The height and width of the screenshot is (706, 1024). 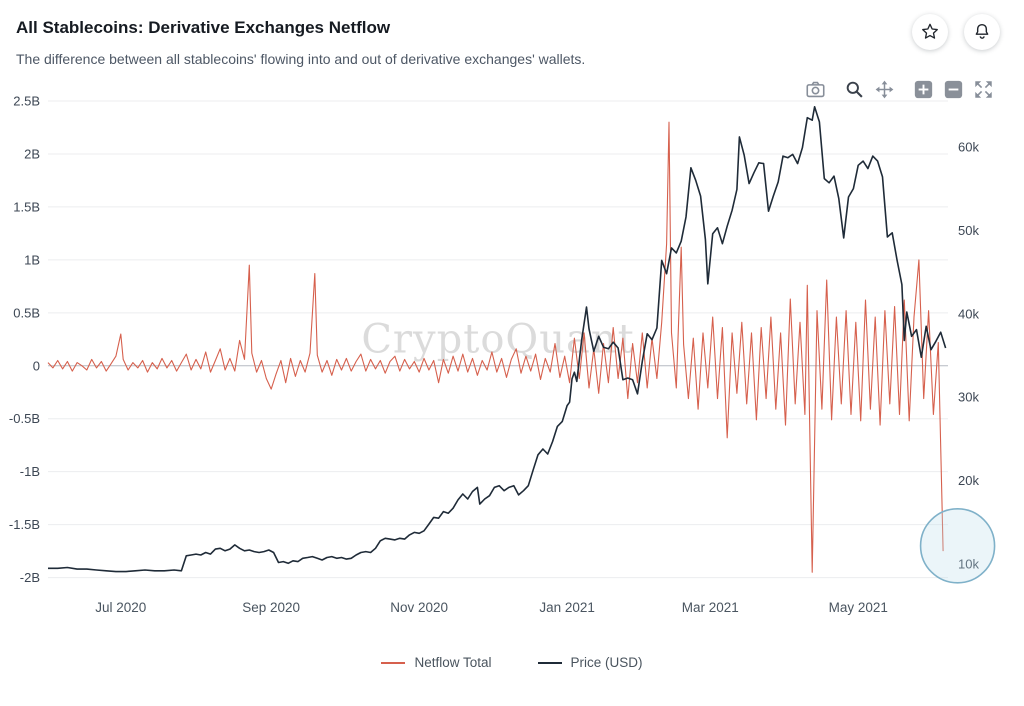 I want to click on header-actions, so click(x=956, y=32).